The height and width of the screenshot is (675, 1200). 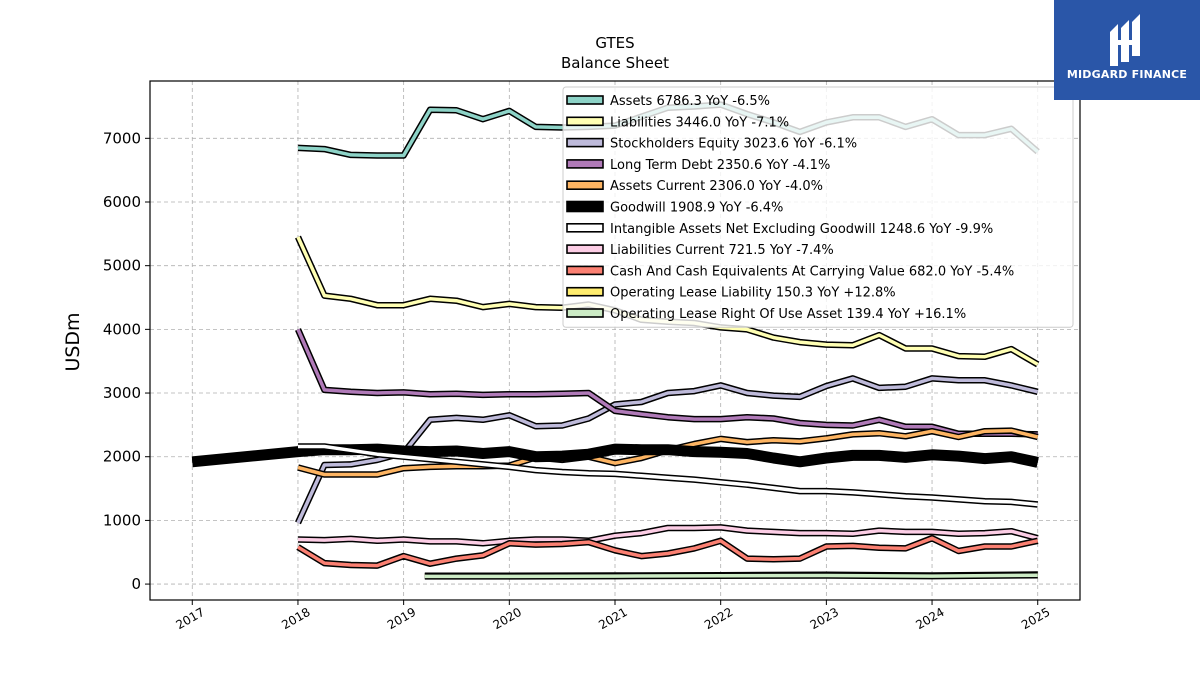 I want to click on series-line-goodwill, so click(x=615, y=456).